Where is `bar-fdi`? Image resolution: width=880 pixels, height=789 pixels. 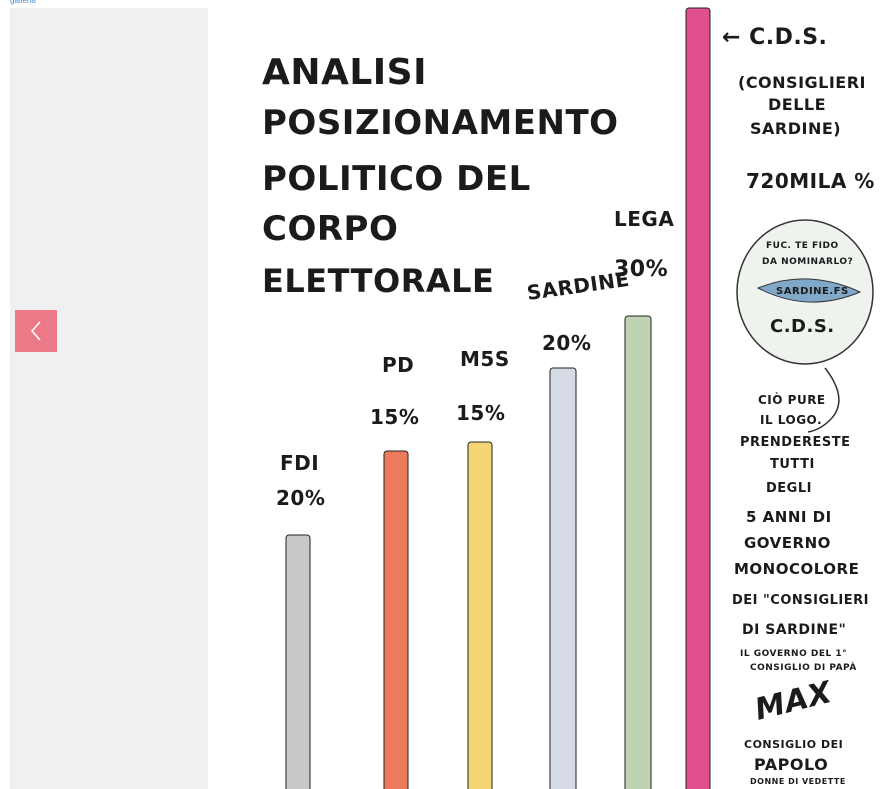
bar-fdi is located at coordinates (298, 661).